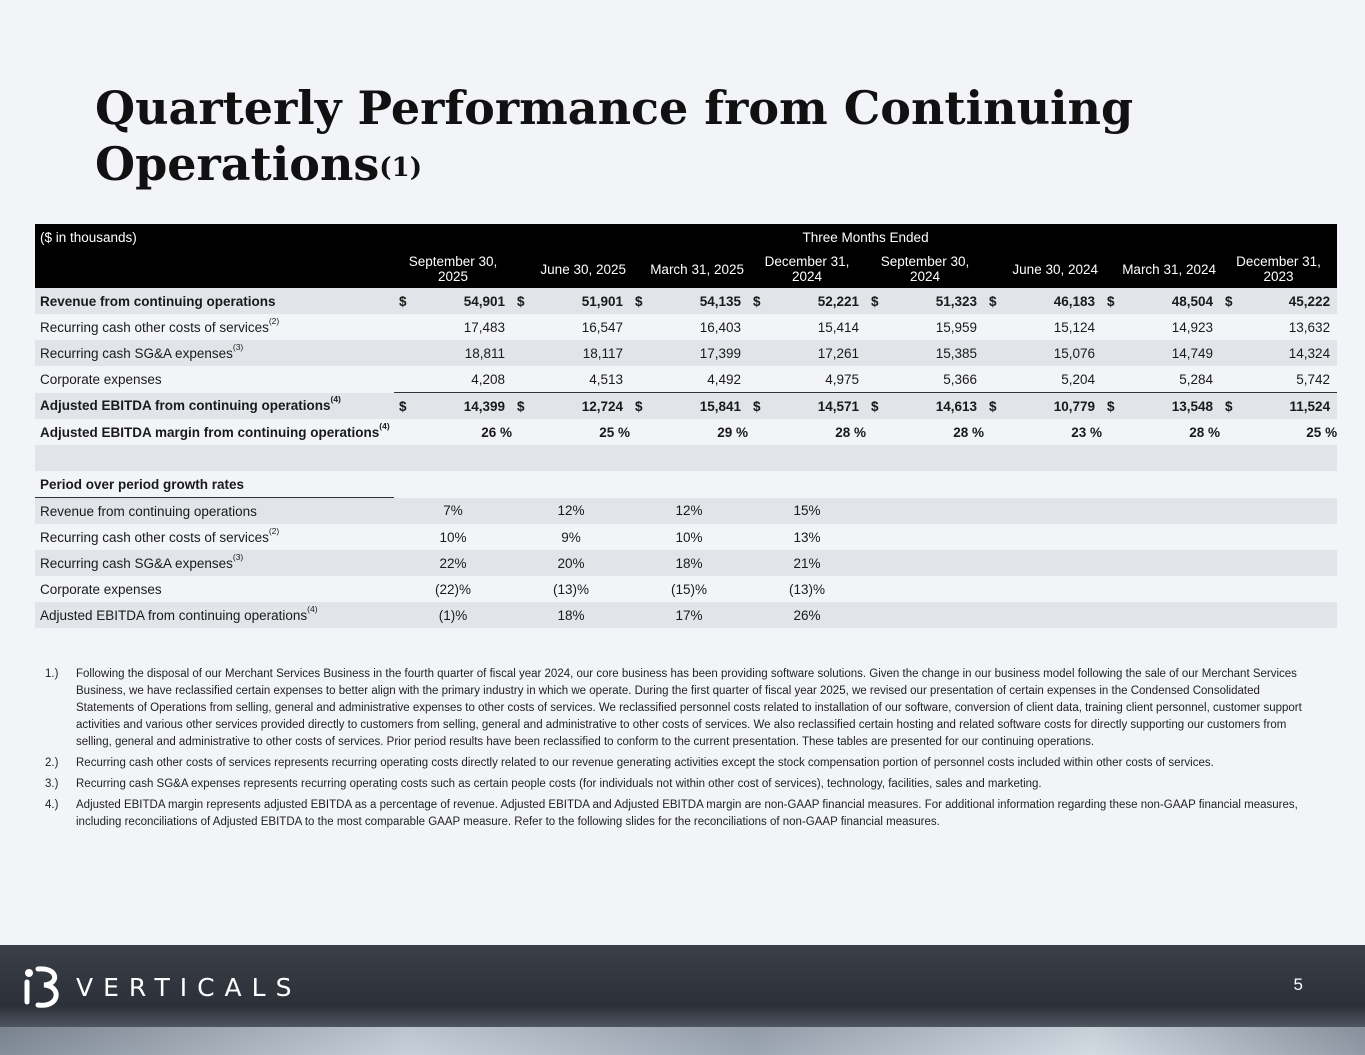 The width and height of the screenshot is (1365, 1055). Describe the element at coordinates (936, 405) in the screenshot. I see `value-cell: 14,613` at that location.